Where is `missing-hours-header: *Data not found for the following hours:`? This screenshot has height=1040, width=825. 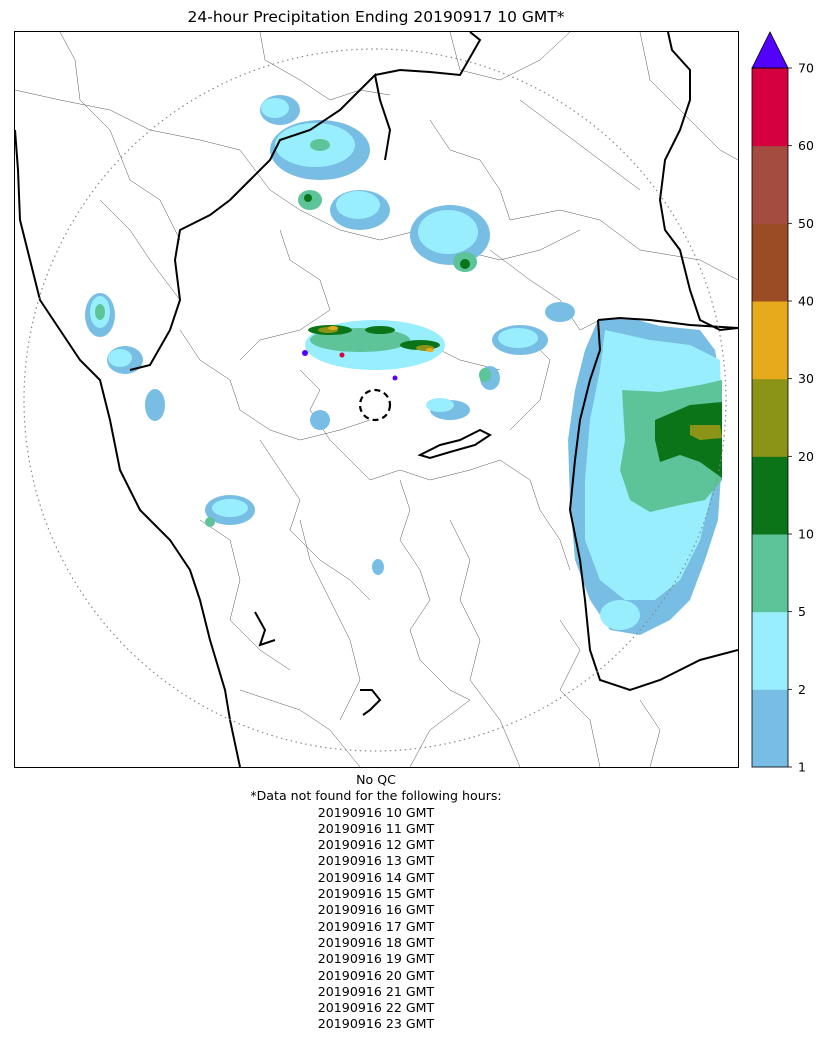
missing-hours-header: *Data not found for the following hours: is located at coordinates (376, 796).